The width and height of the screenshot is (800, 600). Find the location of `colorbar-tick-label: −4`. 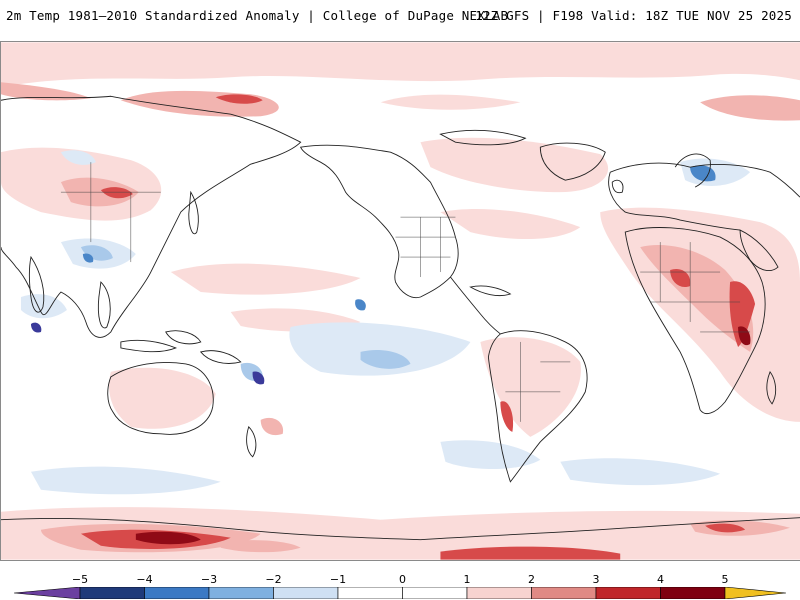

colorbar-tick-label: −4 is located at coordinates (144, 579).